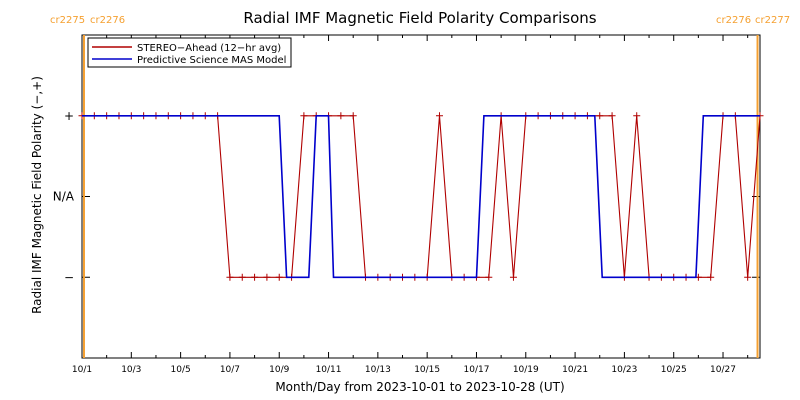 This screenshot has height=400, width=800. I want to click on x-tick-label: 10/7, so click(230, 370).